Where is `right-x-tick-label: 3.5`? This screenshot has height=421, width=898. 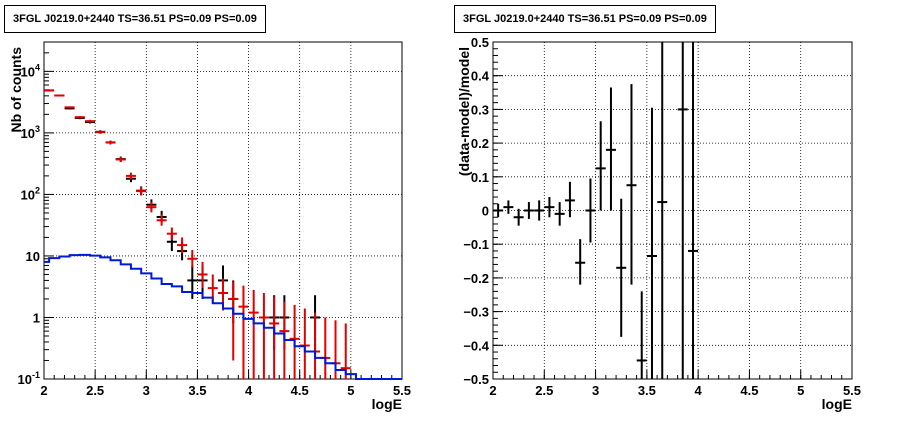
right-x-tick-label: 3.5 is located at coordinates (647, 390).